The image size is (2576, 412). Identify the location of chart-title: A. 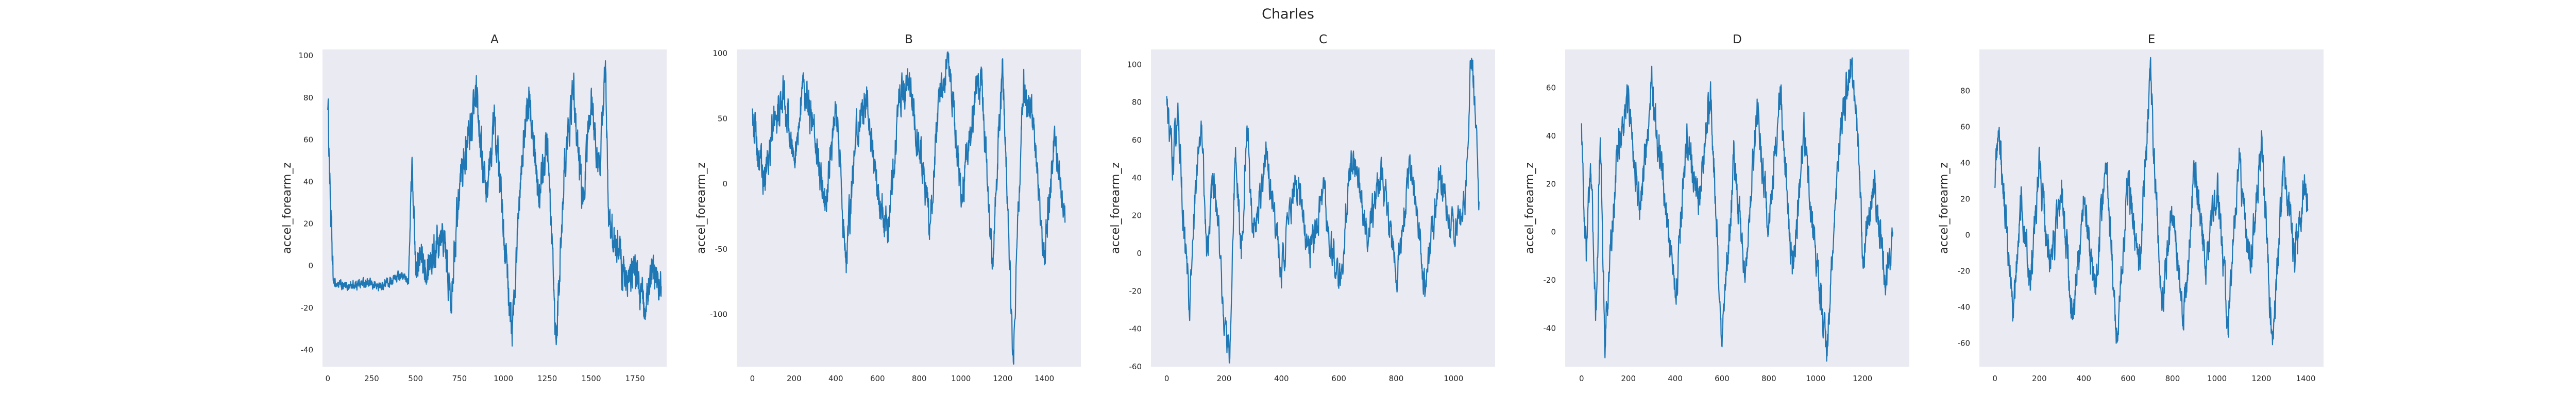
(494, 39).